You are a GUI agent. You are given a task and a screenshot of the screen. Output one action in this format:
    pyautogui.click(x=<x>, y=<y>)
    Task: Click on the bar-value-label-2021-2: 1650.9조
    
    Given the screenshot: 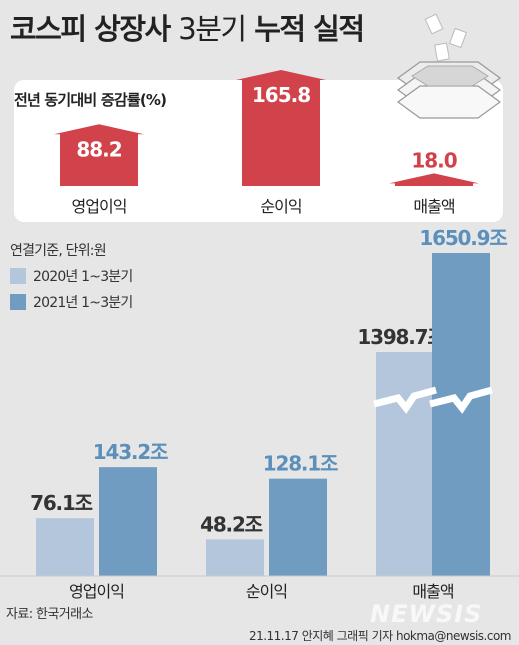 What is the action you would take?
    pyautogui.click(x=463, y=238)
    